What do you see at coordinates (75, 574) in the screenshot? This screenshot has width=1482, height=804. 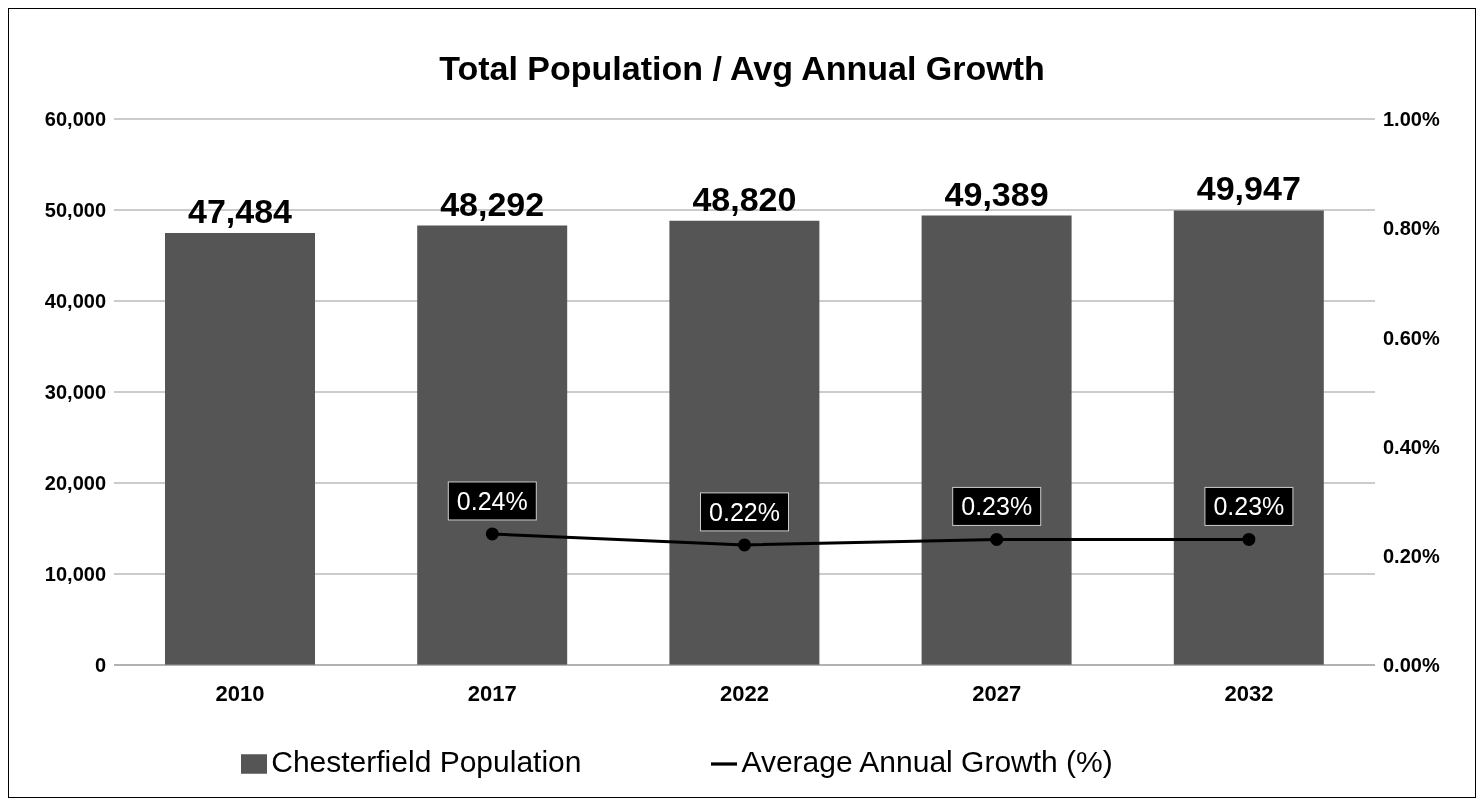 I see `y-tick-label: 10,000` at bounding box center [75, 574].